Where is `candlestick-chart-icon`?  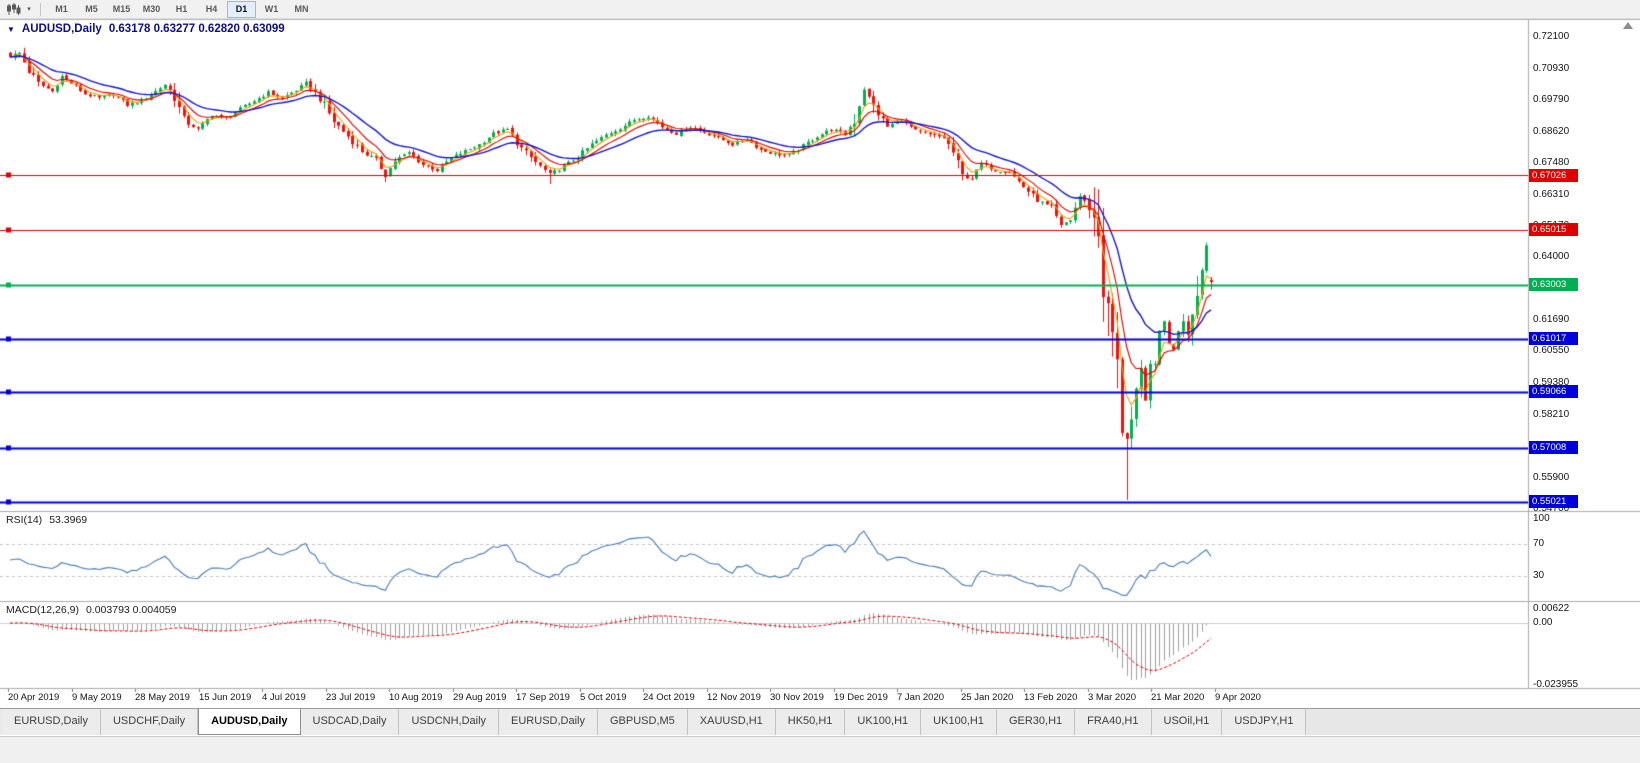
candlestick-chart-icon is located at coordinates (13, 8).